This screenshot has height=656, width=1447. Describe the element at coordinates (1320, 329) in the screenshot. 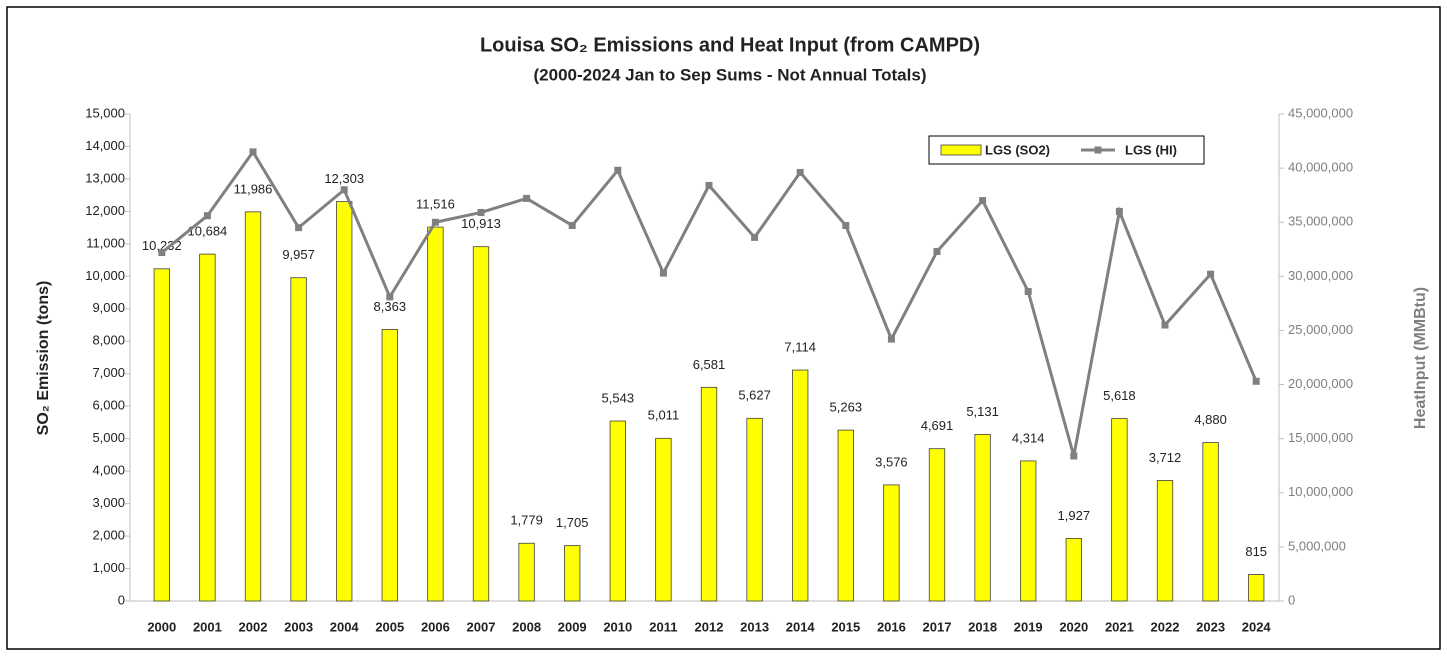

I see `y2-tick-label: 25,000,000` at that location.